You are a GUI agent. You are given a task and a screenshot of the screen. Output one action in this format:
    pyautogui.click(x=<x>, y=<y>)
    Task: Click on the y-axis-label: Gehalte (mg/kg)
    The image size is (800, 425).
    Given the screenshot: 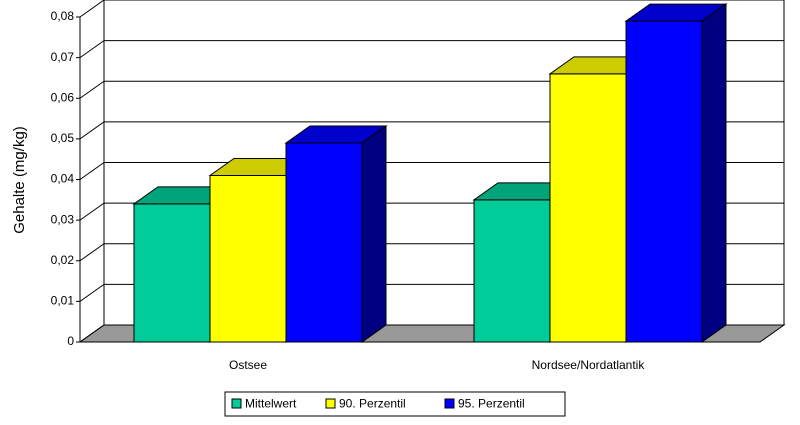 What is the action you would take?
    pyautogui.click(x=19, y=180)
    